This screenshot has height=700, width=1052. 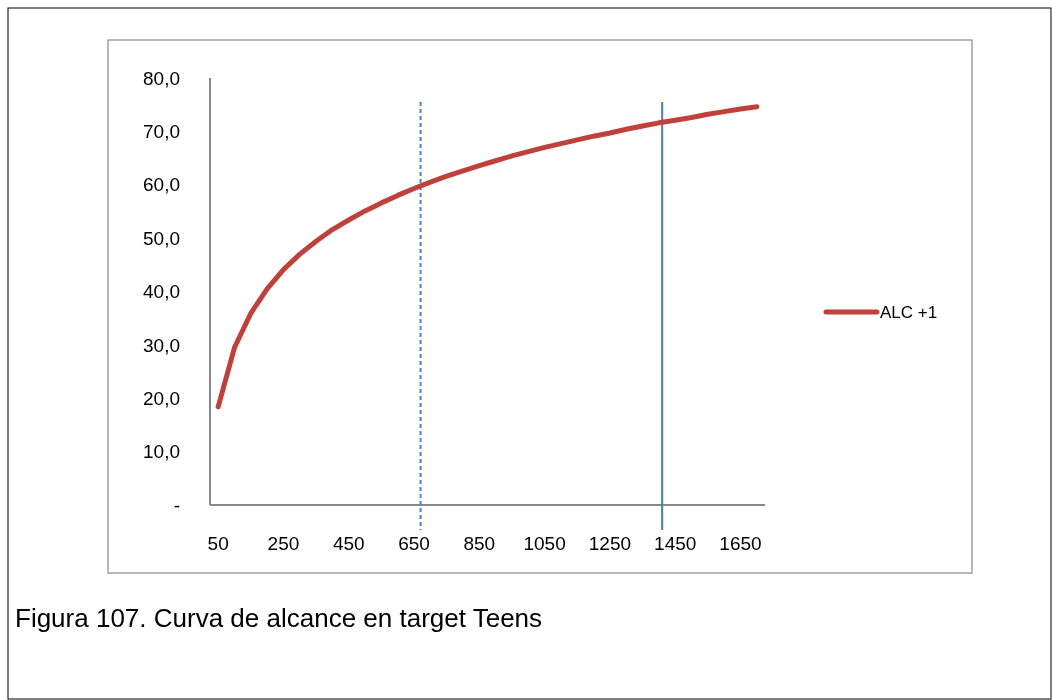 I want to click on y-tick-label: -, so click(x=176, y=505).